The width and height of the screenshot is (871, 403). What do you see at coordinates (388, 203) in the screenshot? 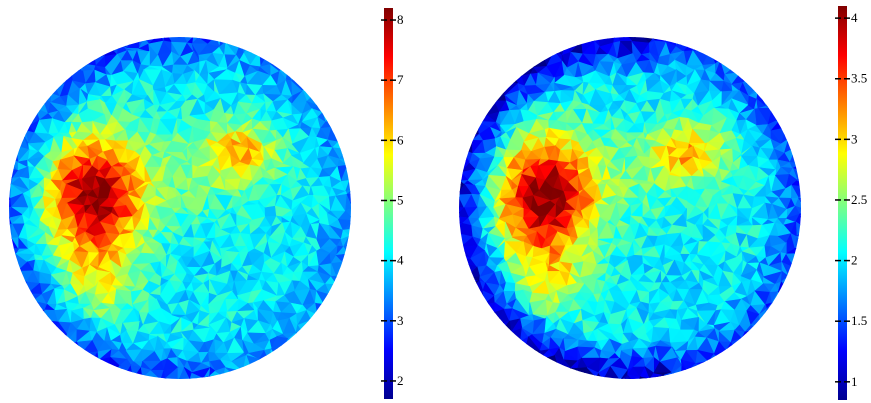
I see `colorbar-left` at bounding box center [388, 203].